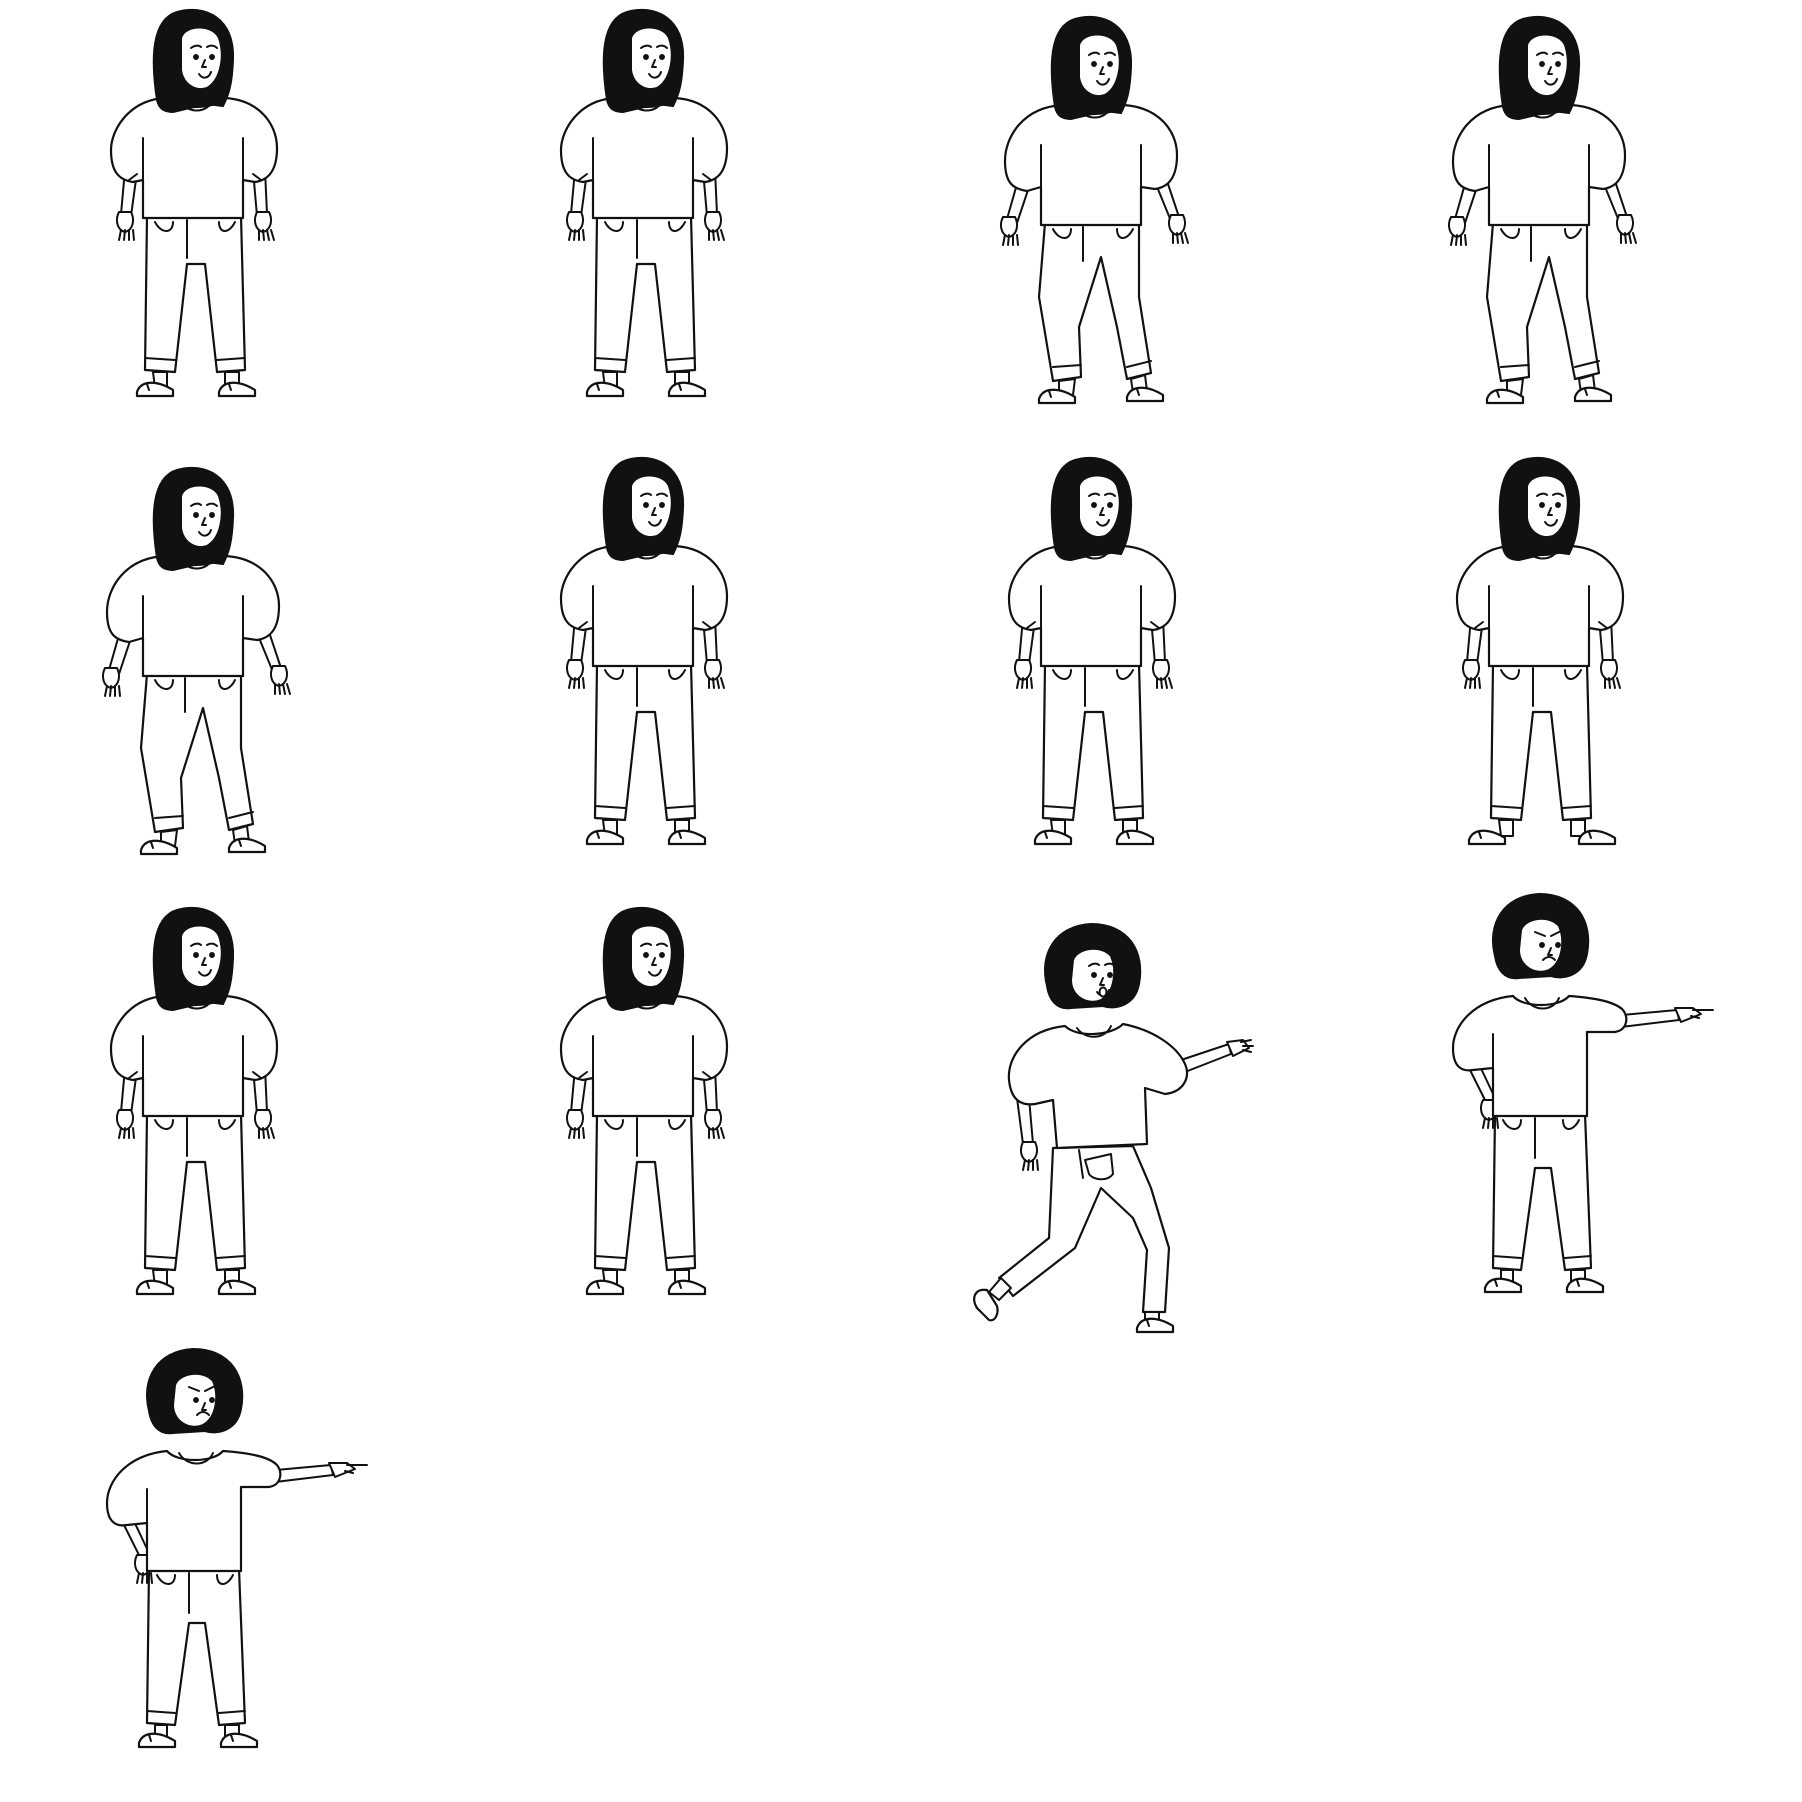  I want to click on pointing-hand, so click(1688, 1015).